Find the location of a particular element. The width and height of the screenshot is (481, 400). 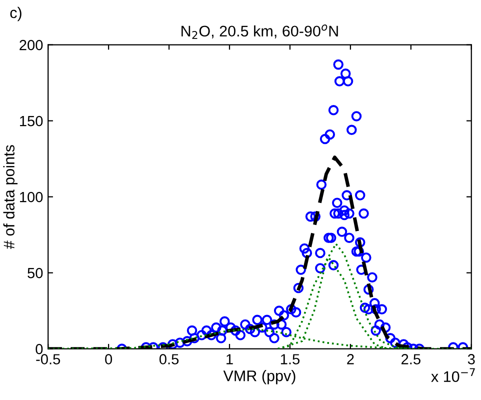

y-tick-label: 0 is located at coordinates (39, 349).